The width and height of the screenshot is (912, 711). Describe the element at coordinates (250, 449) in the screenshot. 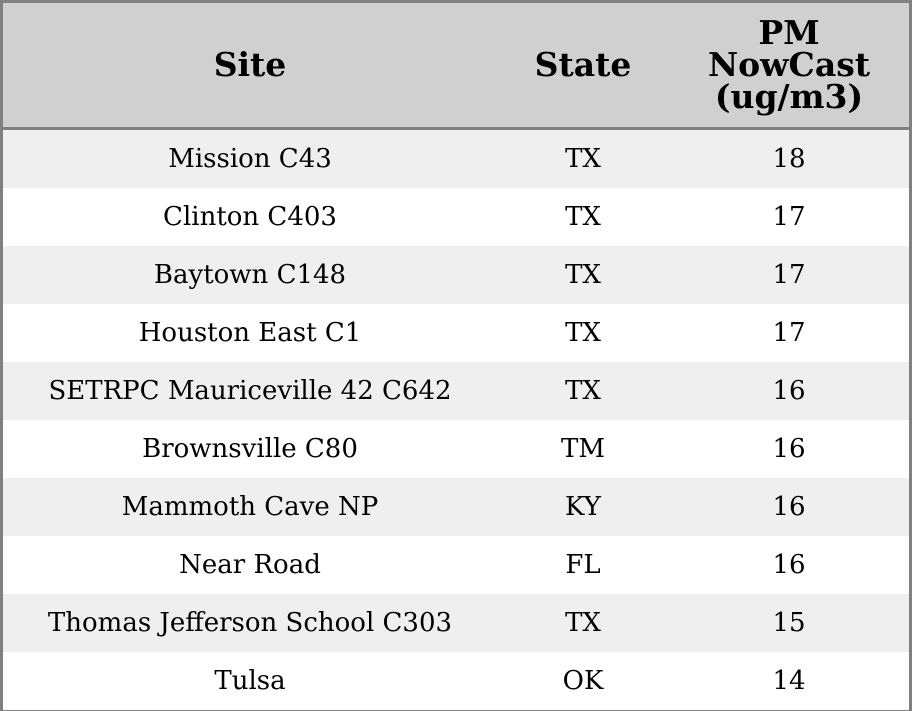

I see `site-cell: Brownsville C80` at that location.